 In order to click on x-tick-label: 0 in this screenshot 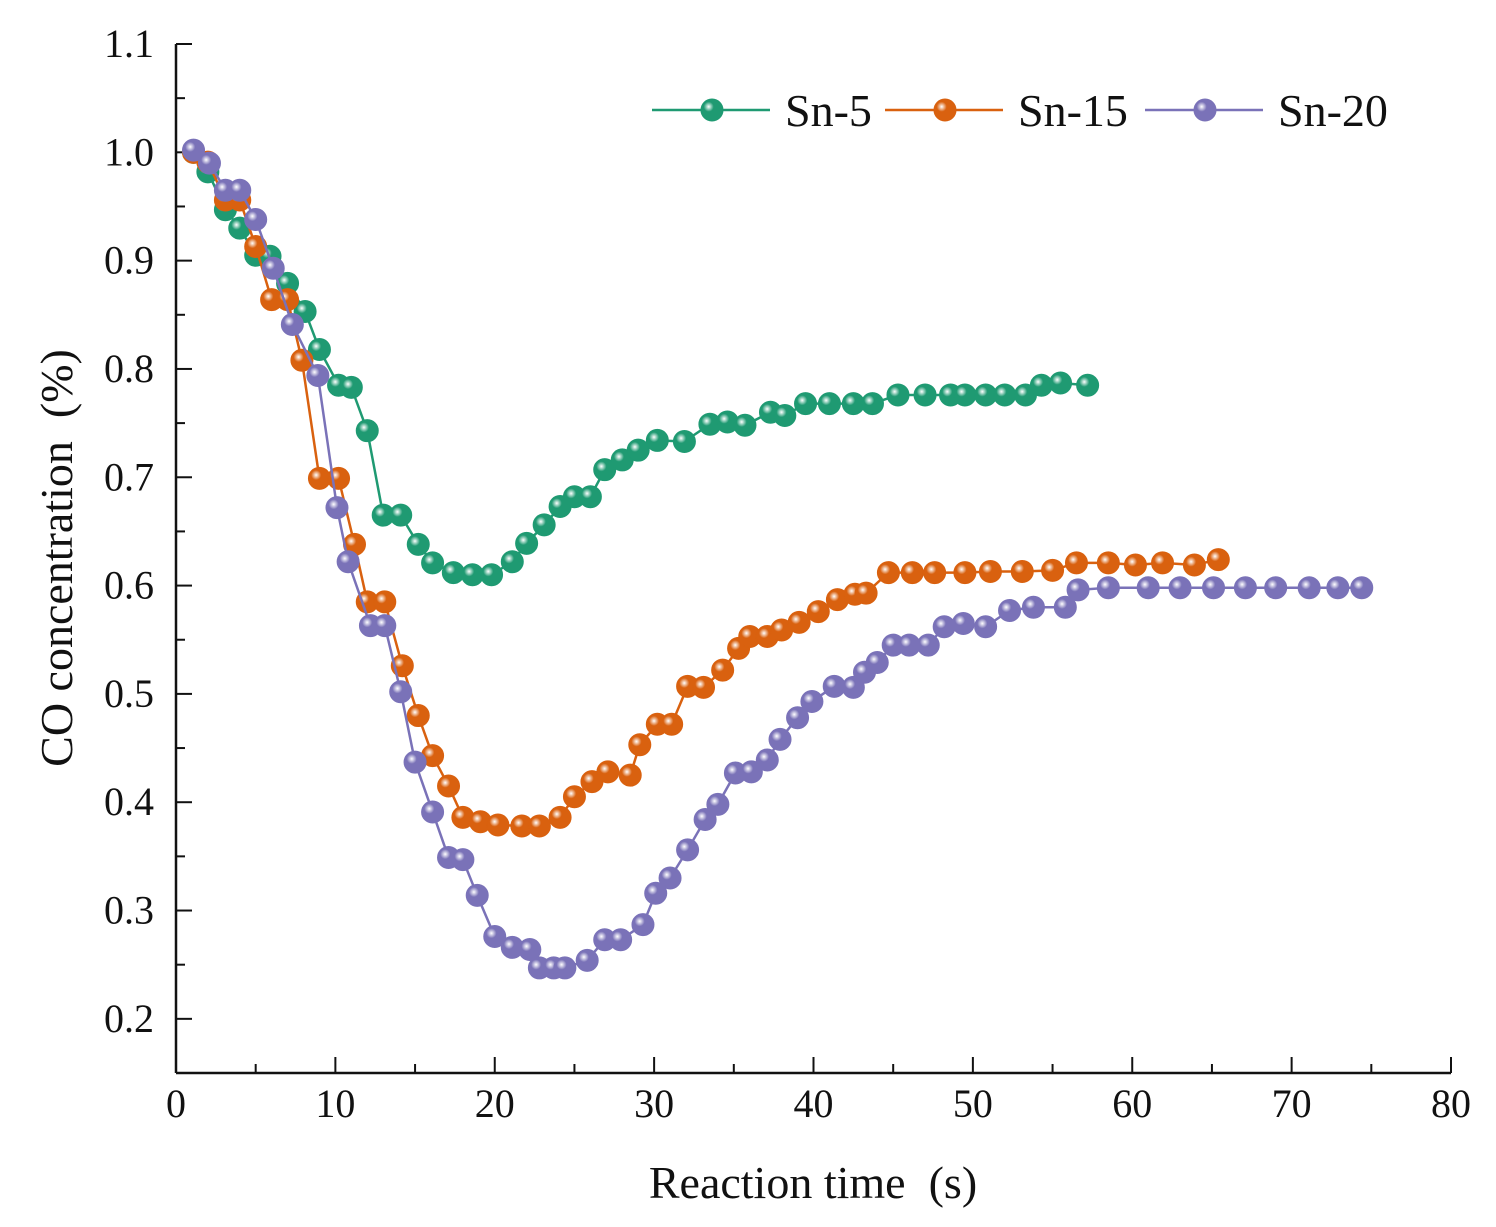, I will do `click(176, 1103)`.